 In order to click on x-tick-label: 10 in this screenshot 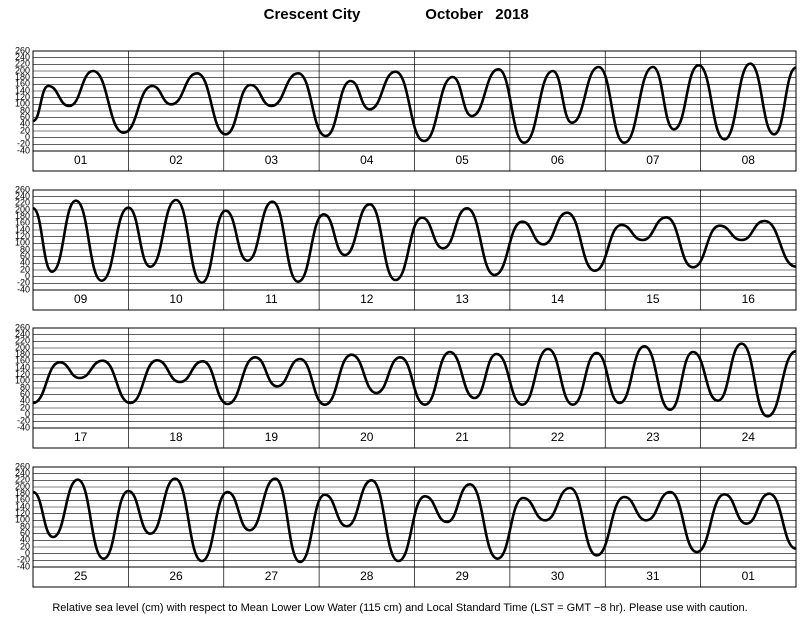, I will do `click(176, 299)`.